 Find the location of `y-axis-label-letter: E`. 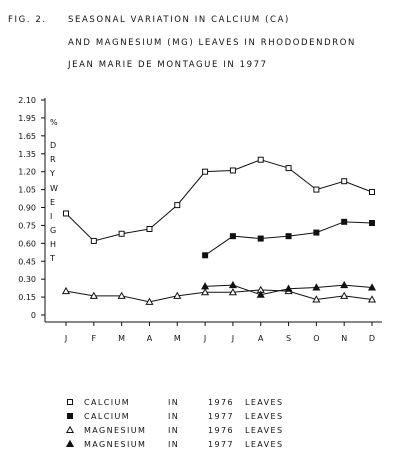

y-axis-label-letter: E is located at coordinates (52, 202).